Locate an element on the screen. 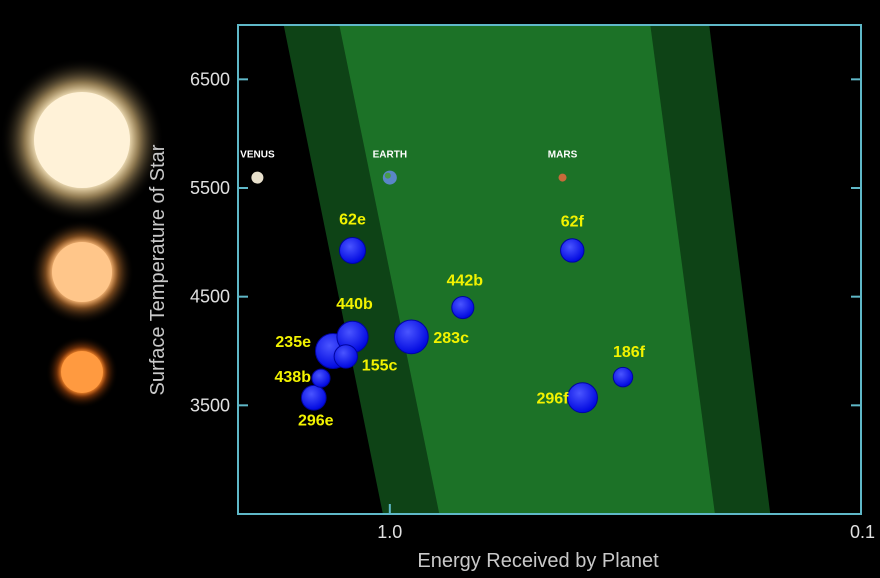 This screenshot has height=578, width=880. planet-label: 440b is located at coordinates (354, 304).